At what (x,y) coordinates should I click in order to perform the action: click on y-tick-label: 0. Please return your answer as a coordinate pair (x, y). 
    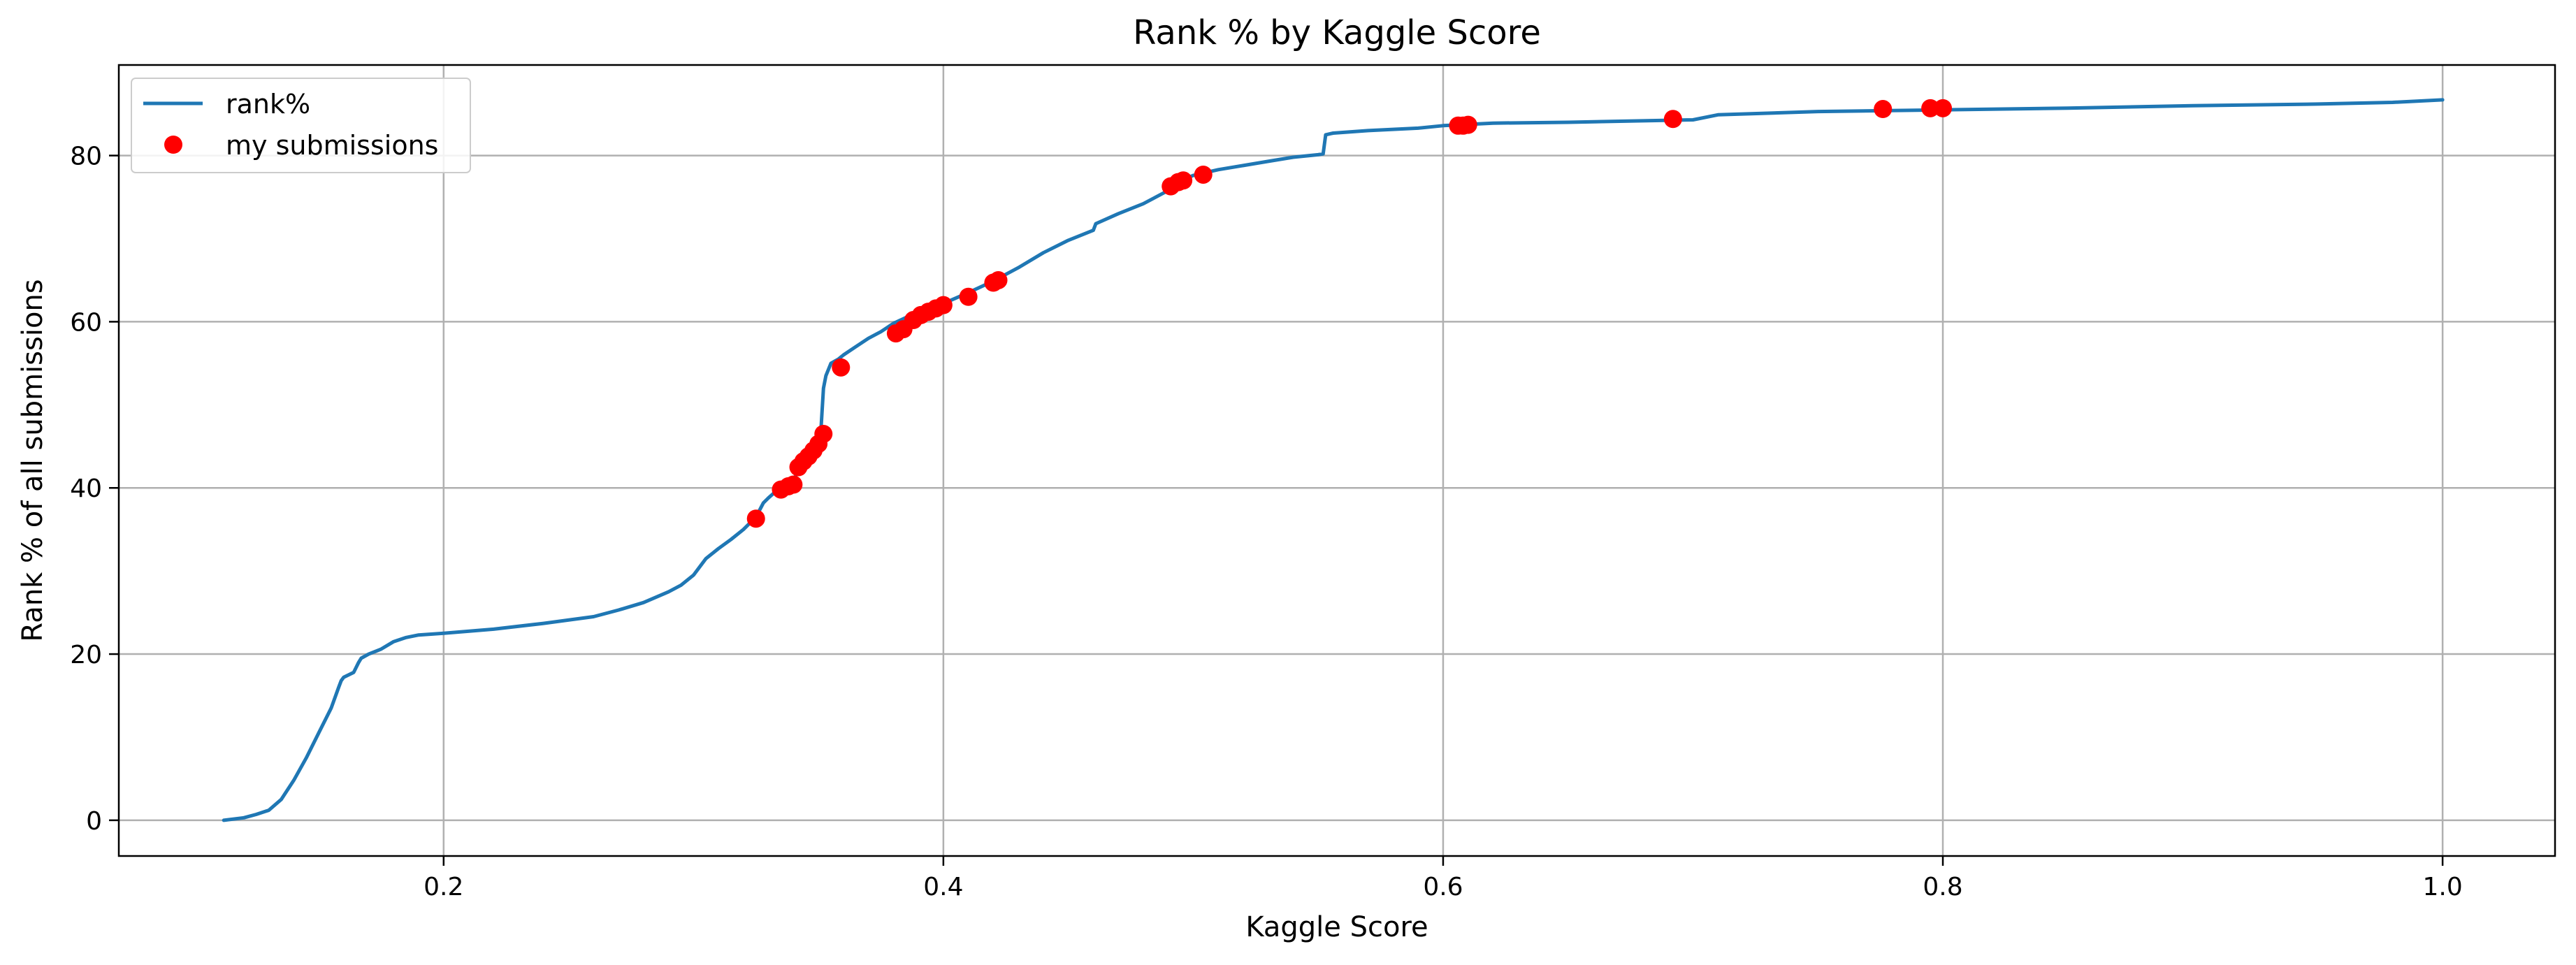
    Looking at the image, I should click on (94, 821).